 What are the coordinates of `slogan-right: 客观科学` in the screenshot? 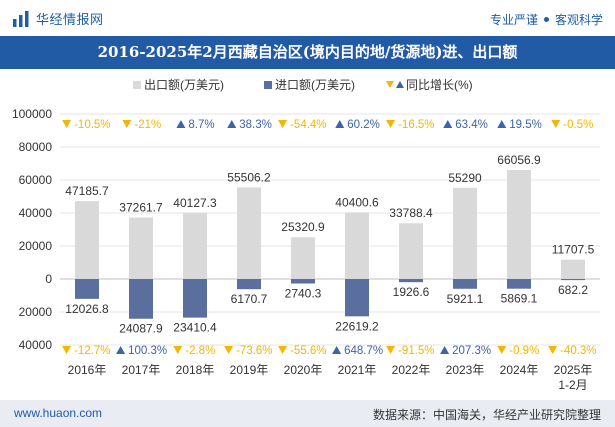 It's located at (578, 20).